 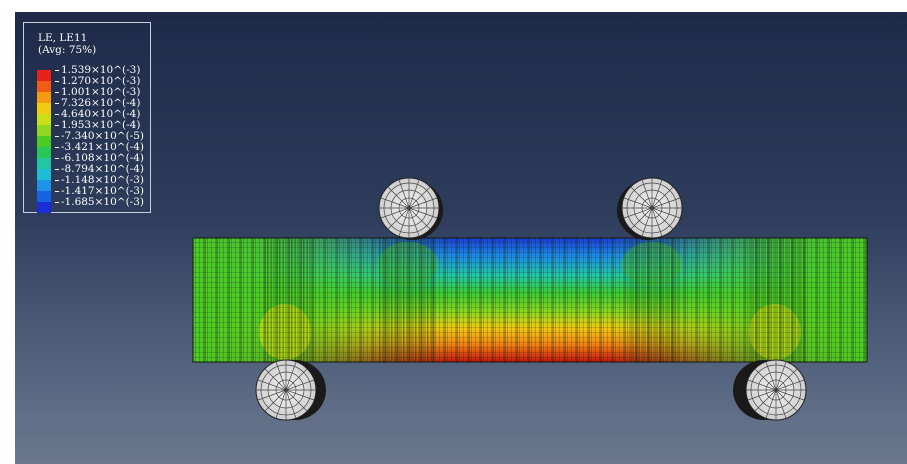 I want to click on legend-value: -7.340×10^(-5), so click(x=99, y=136).